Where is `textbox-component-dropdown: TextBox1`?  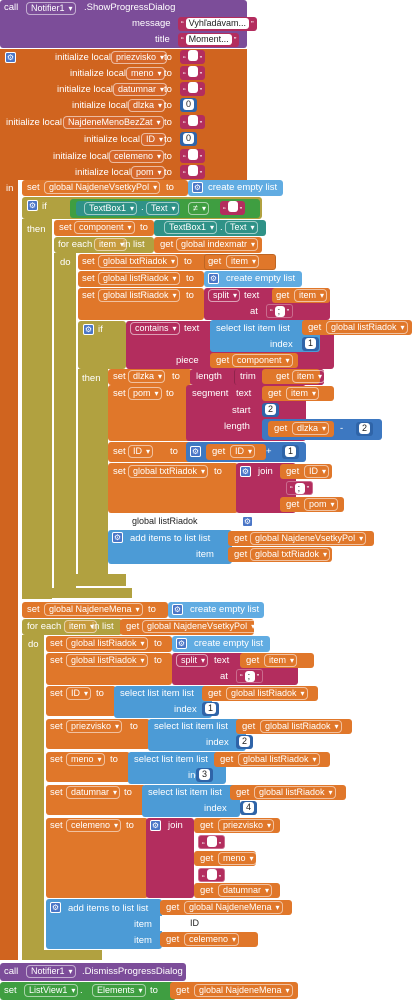
textbox-component-dropdown: TextBox1 is located at coordinates (111, 208).